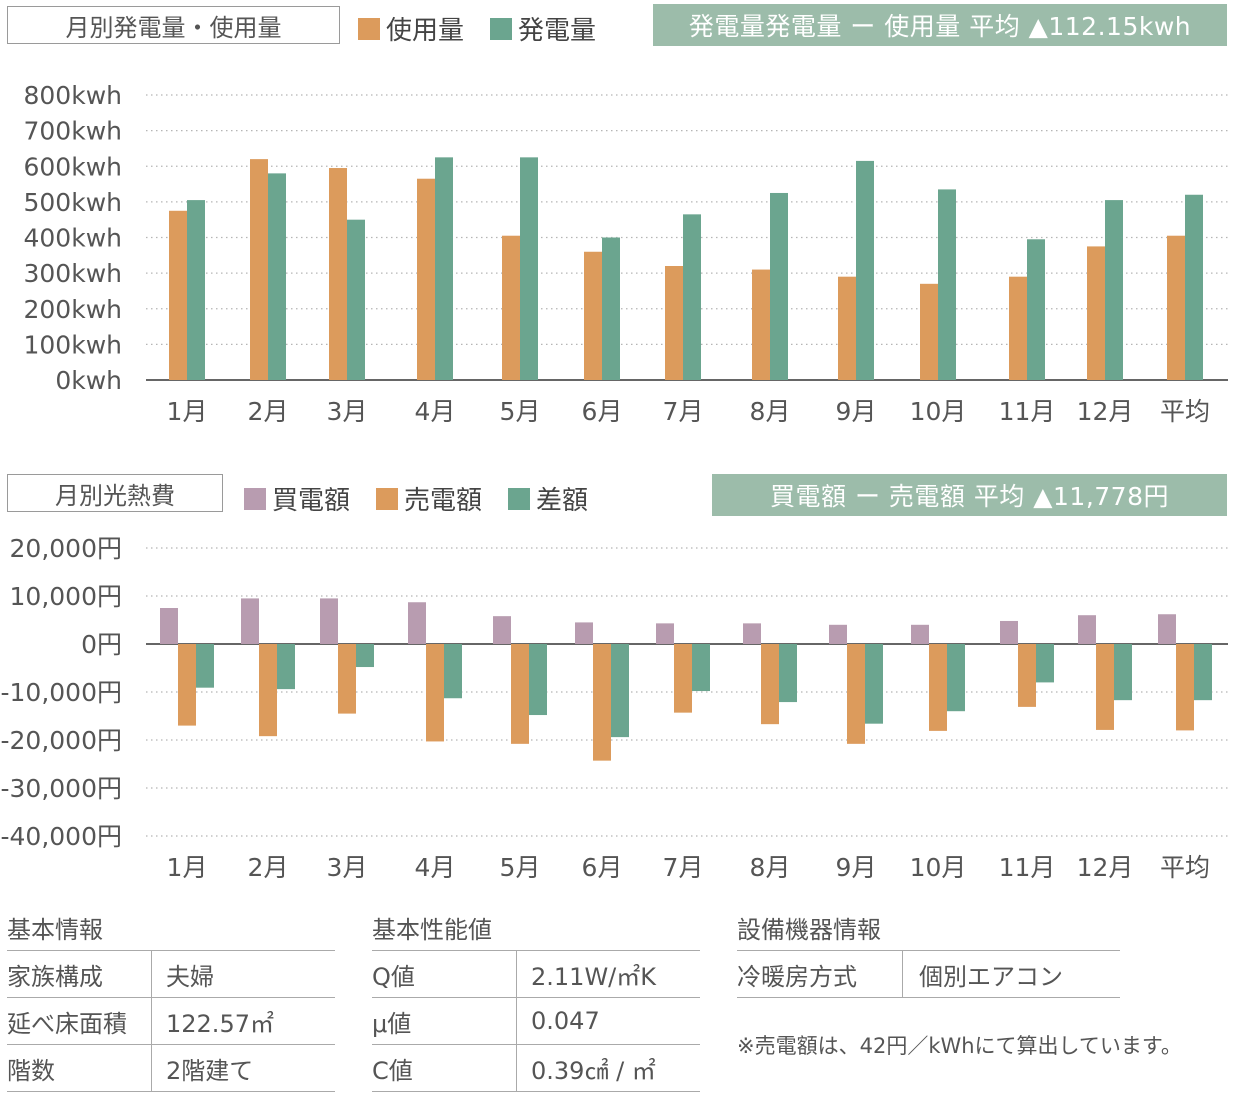 The width and height of the screenshot is (1243, 1093). Describe the element at coordinates (809, 930) in the screenshot. I see `equipment-title: 設備機器情報` at that location.